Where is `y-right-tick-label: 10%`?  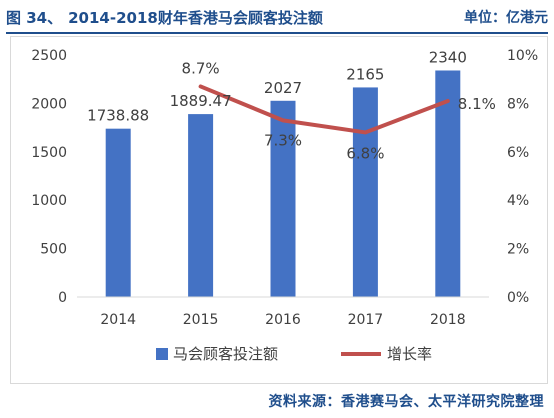 y-right-tick-label: 10% is located at coordinates (522, 56).